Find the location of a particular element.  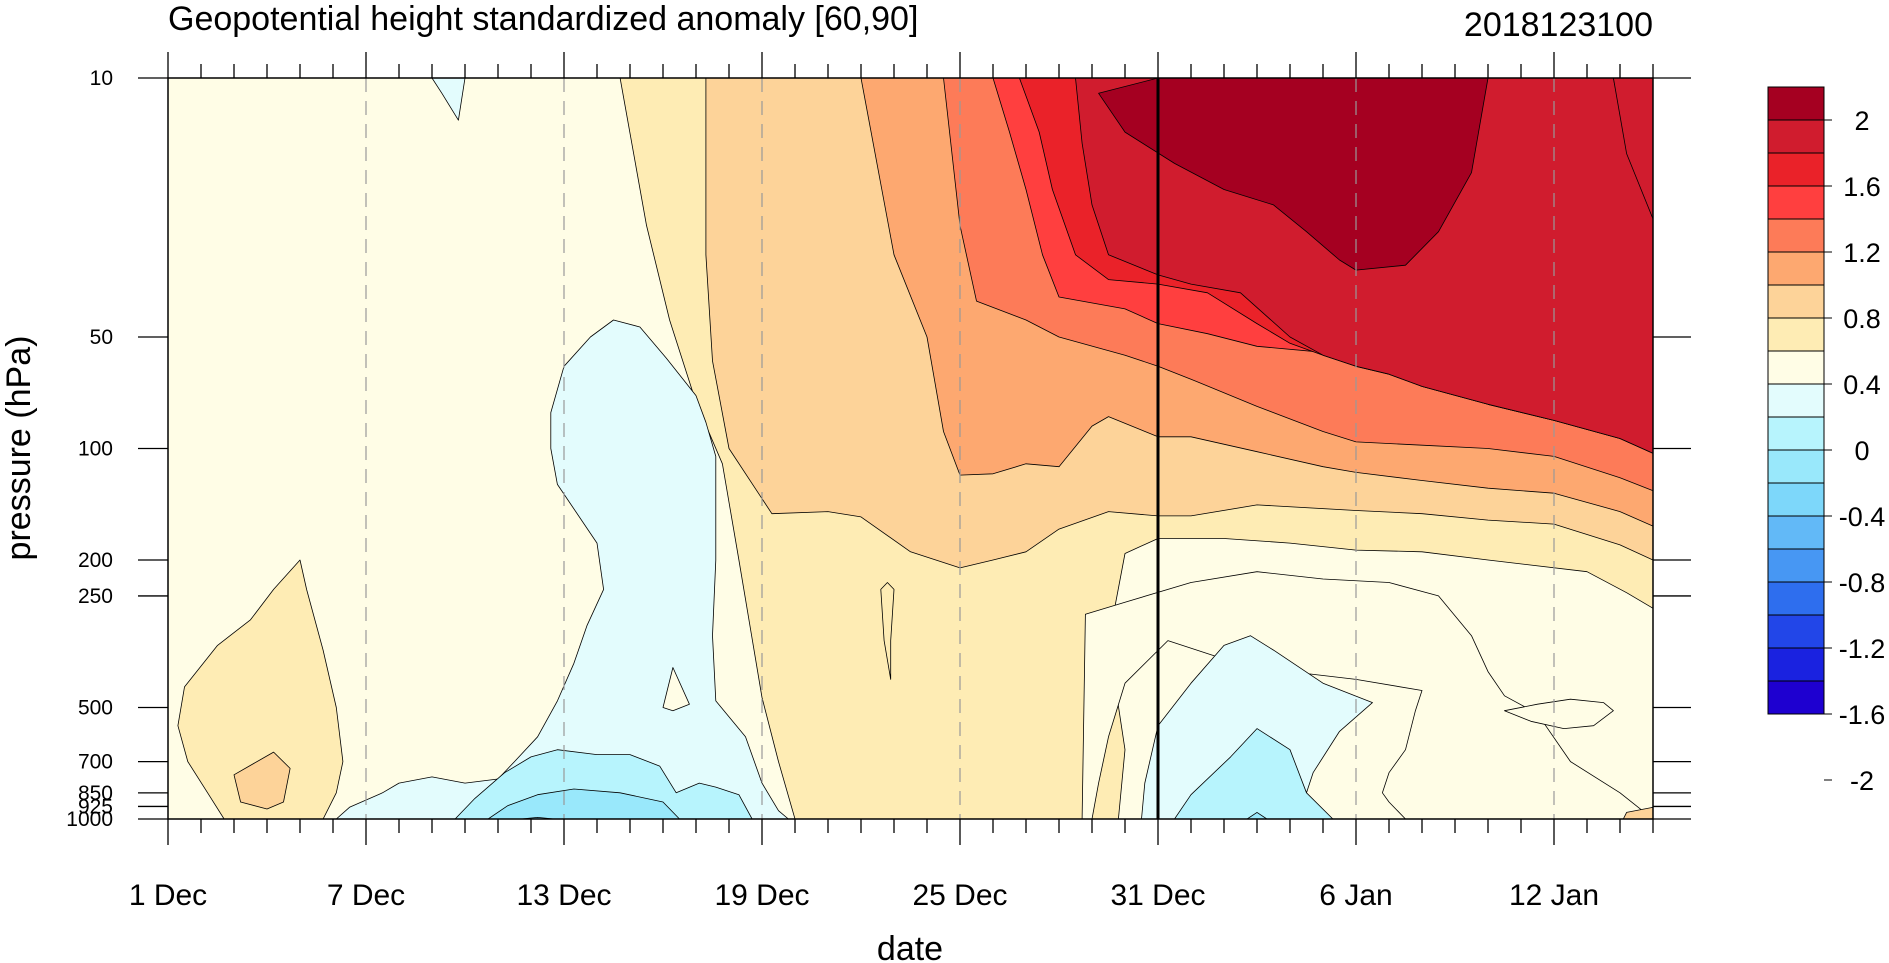

chart-subtitle: 2018123100 is located at coordinates (1558, 25).